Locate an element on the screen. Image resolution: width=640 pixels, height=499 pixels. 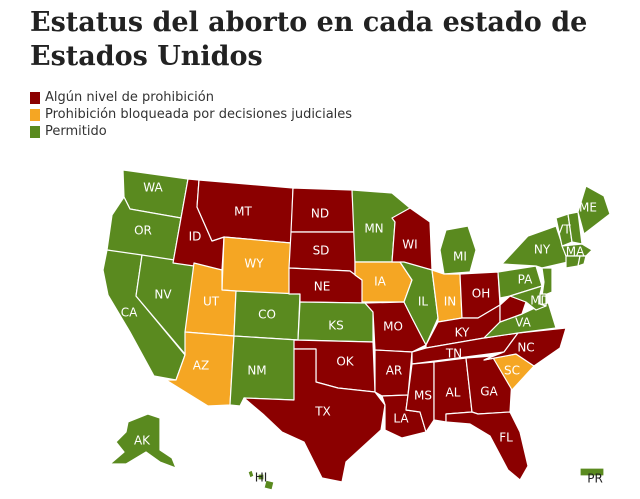
label-IL: IL is located at coordinates (423, 302).